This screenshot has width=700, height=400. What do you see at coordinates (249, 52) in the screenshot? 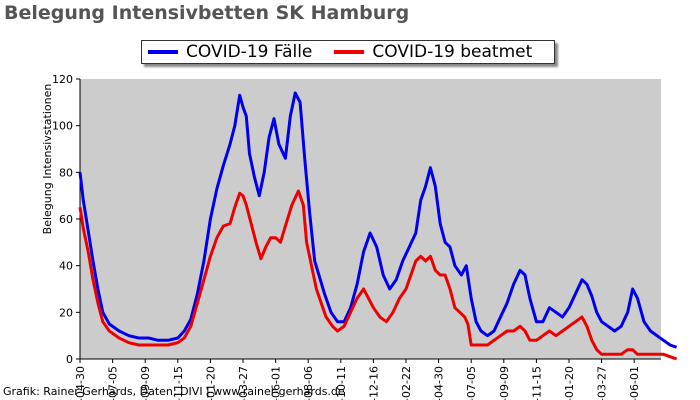
I see `legend-label-faelle: COVID-19 Fälle` at bounding box center [249, 52].